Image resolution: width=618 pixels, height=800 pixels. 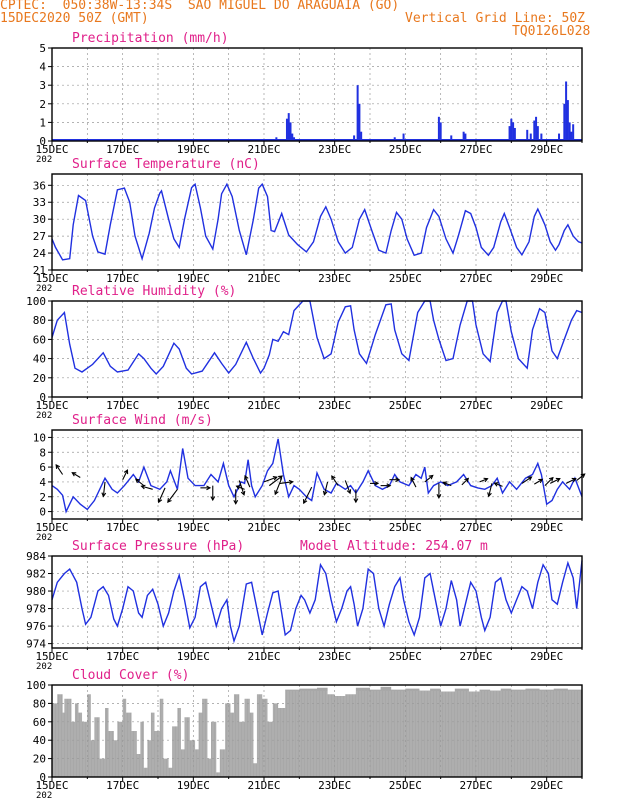 What do you see at coordinates (39, 236) in the screenshot?
I see `y-tick-label: 27` at bounding box center [39, 236].